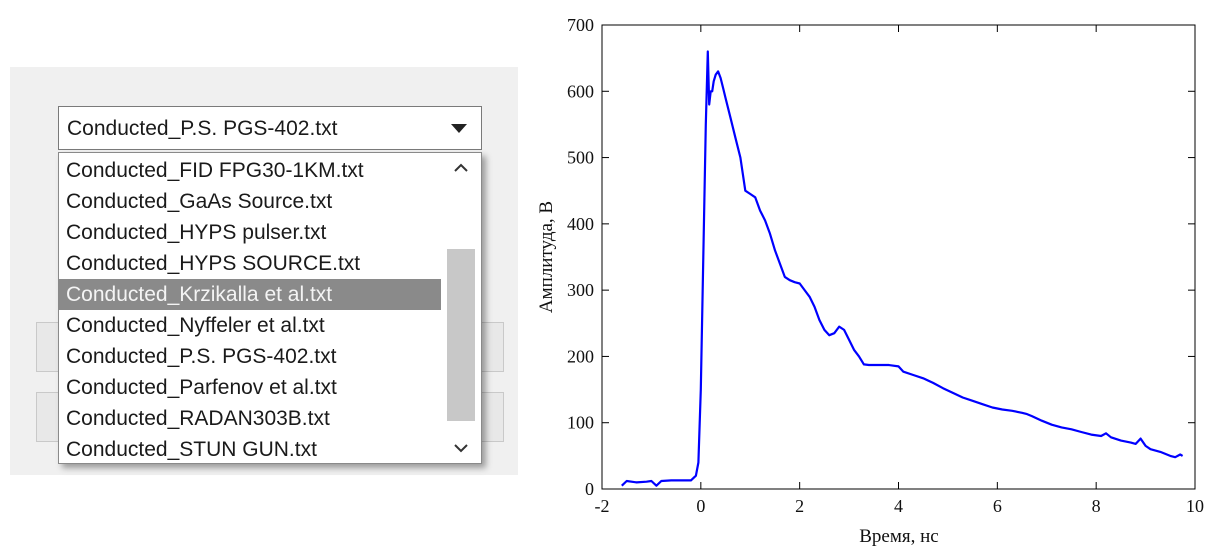 The image size is (1221, 549). I want to click on y-tick-label: 300, so click(580, 290).